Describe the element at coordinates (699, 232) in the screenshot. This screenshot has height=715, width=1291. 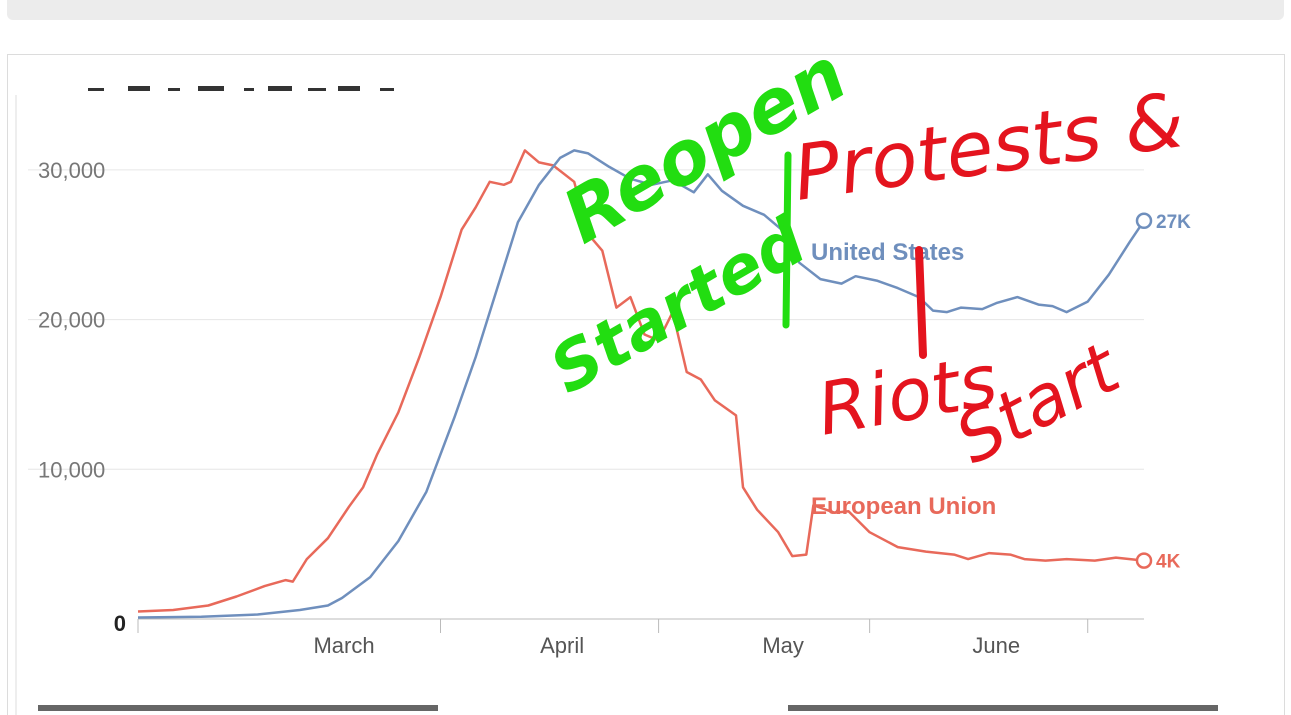
I see `annotation-reopen-started: Reopen Started` at that location.